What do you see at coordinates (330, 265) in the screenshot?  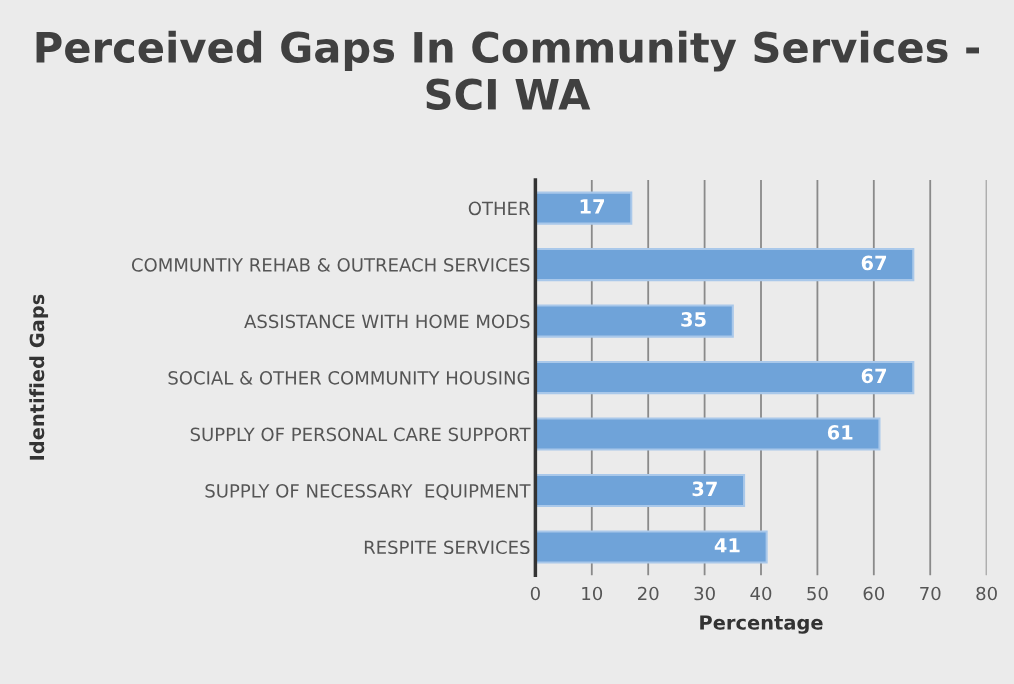 I see `y-tick-label: COMMUNTIY REHAB & OUTREACH SERVICES` at bounding box center [330, 265].